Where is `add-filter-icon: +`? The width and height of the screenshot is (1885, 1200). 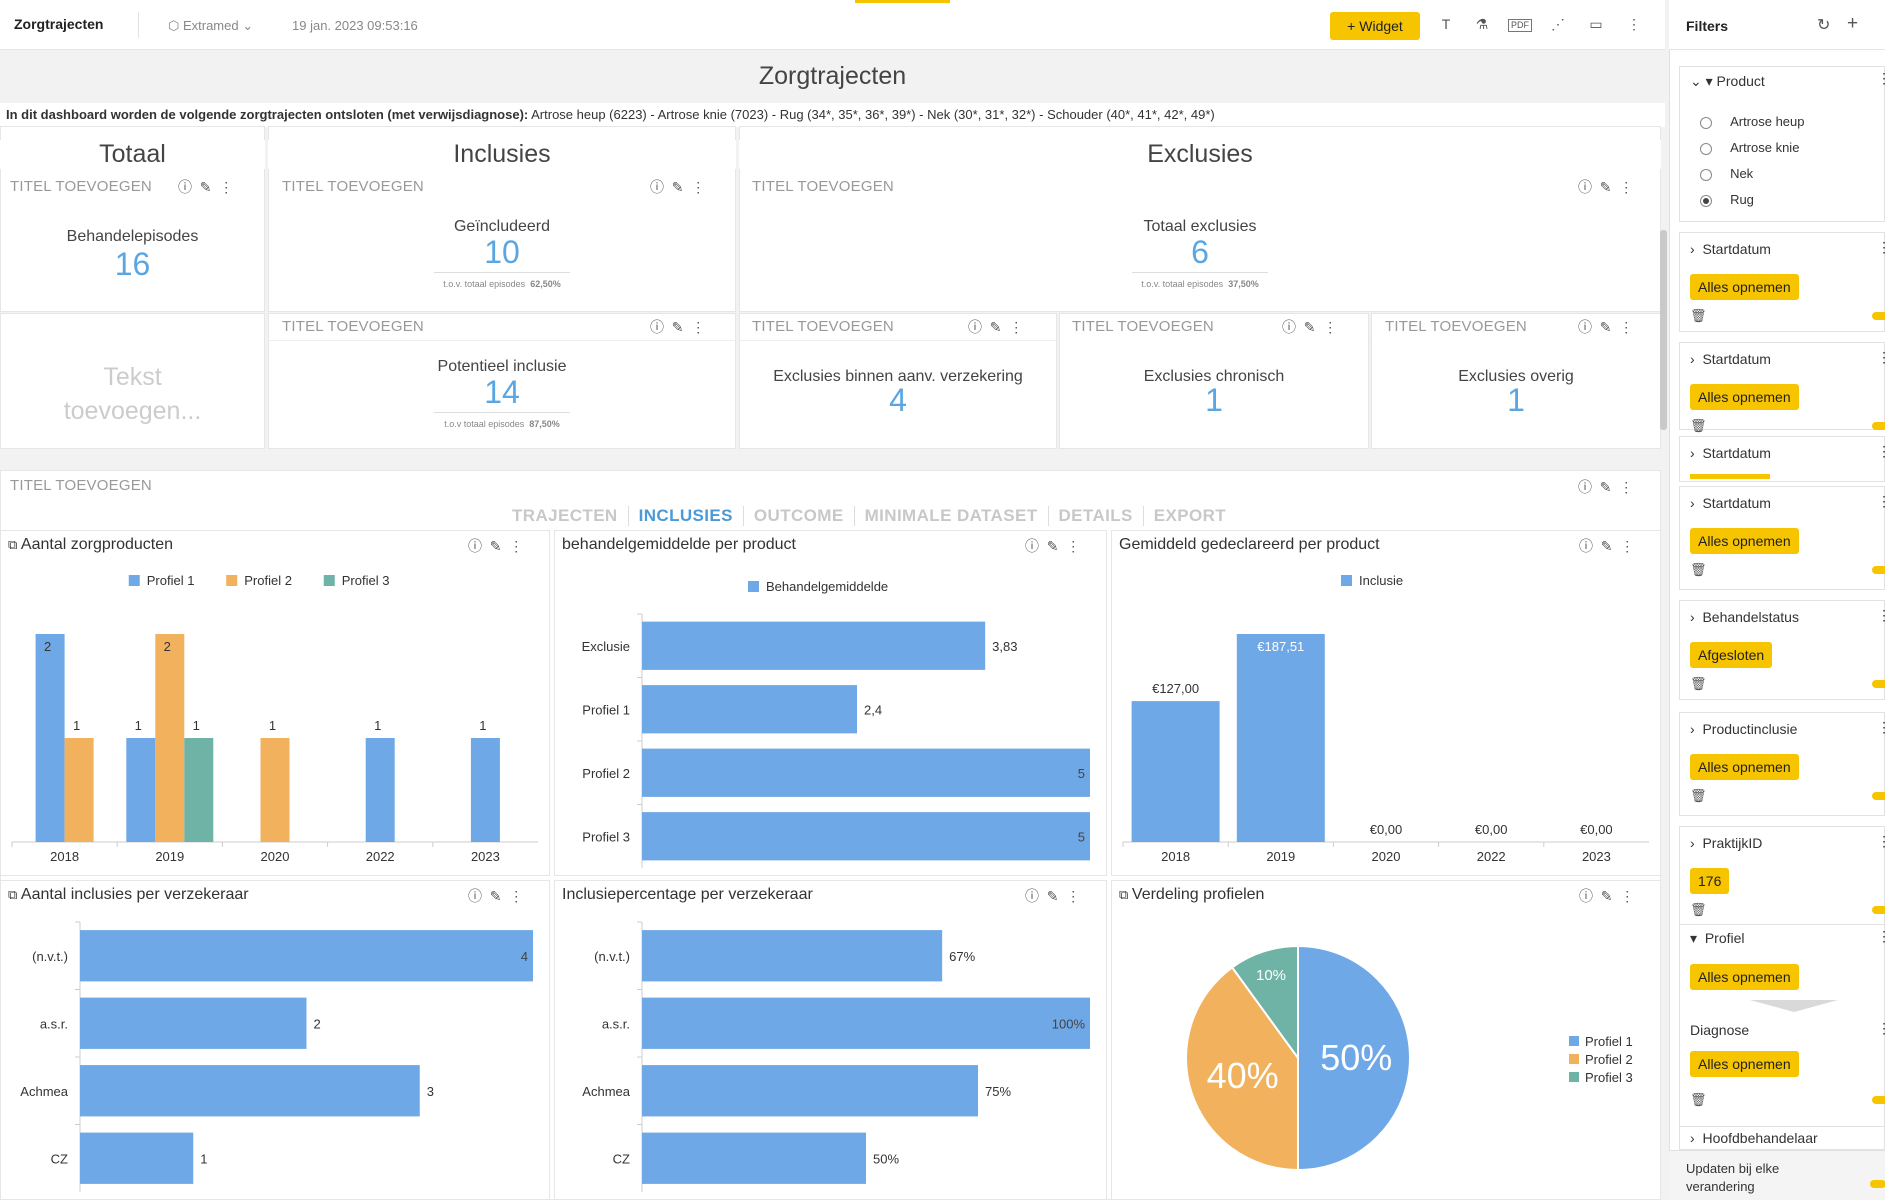
add-filter-icon: + is located at coordinates (1853, 23).